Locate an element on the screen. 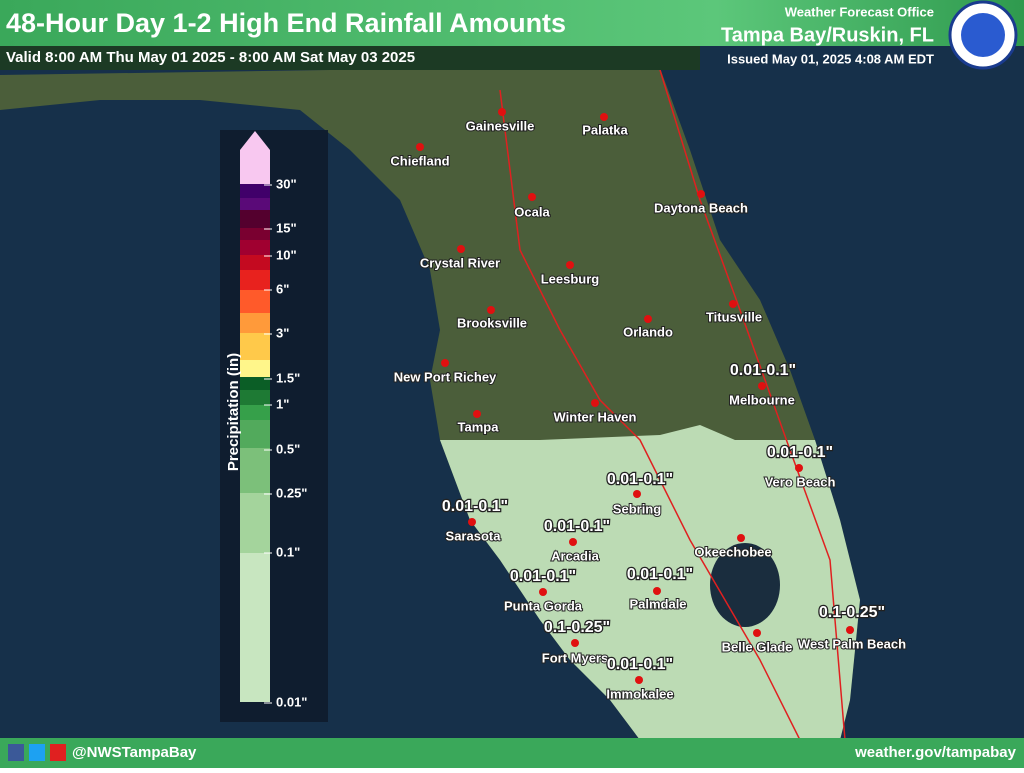  city-label: Palatka is located at coordinates (605, 129).